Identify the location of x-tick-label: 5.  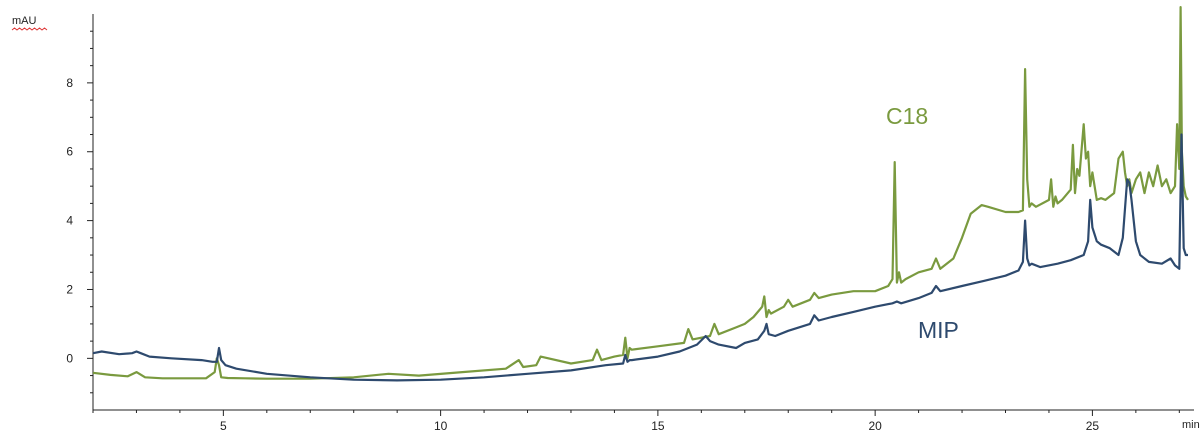
(223, 424).